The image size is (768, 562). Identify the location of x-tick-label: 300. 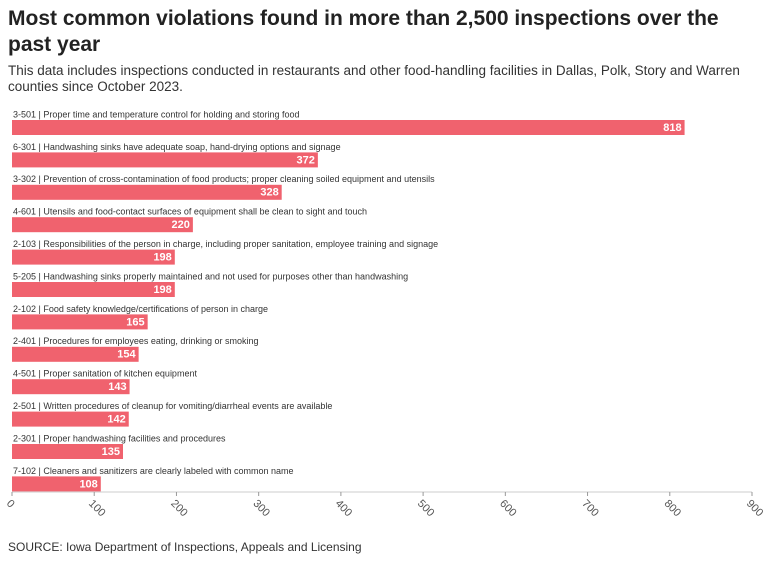
(260, 508).